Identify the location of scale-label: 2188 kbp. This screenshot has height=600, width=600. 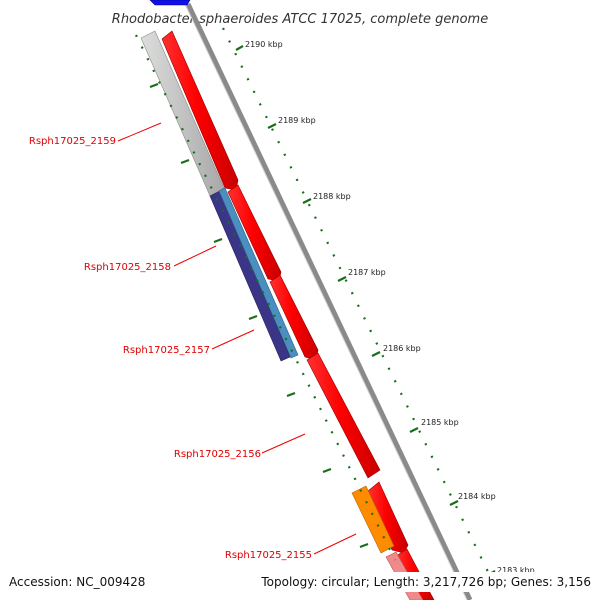
(332, 196).